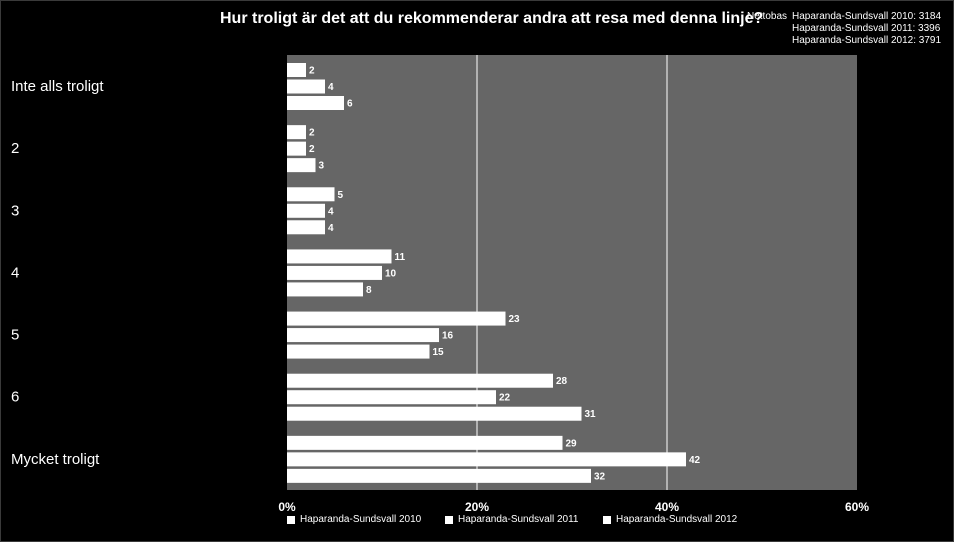 The image size is (954, 542). I want to click on x-tick-label: 40%, so click(667, 507).